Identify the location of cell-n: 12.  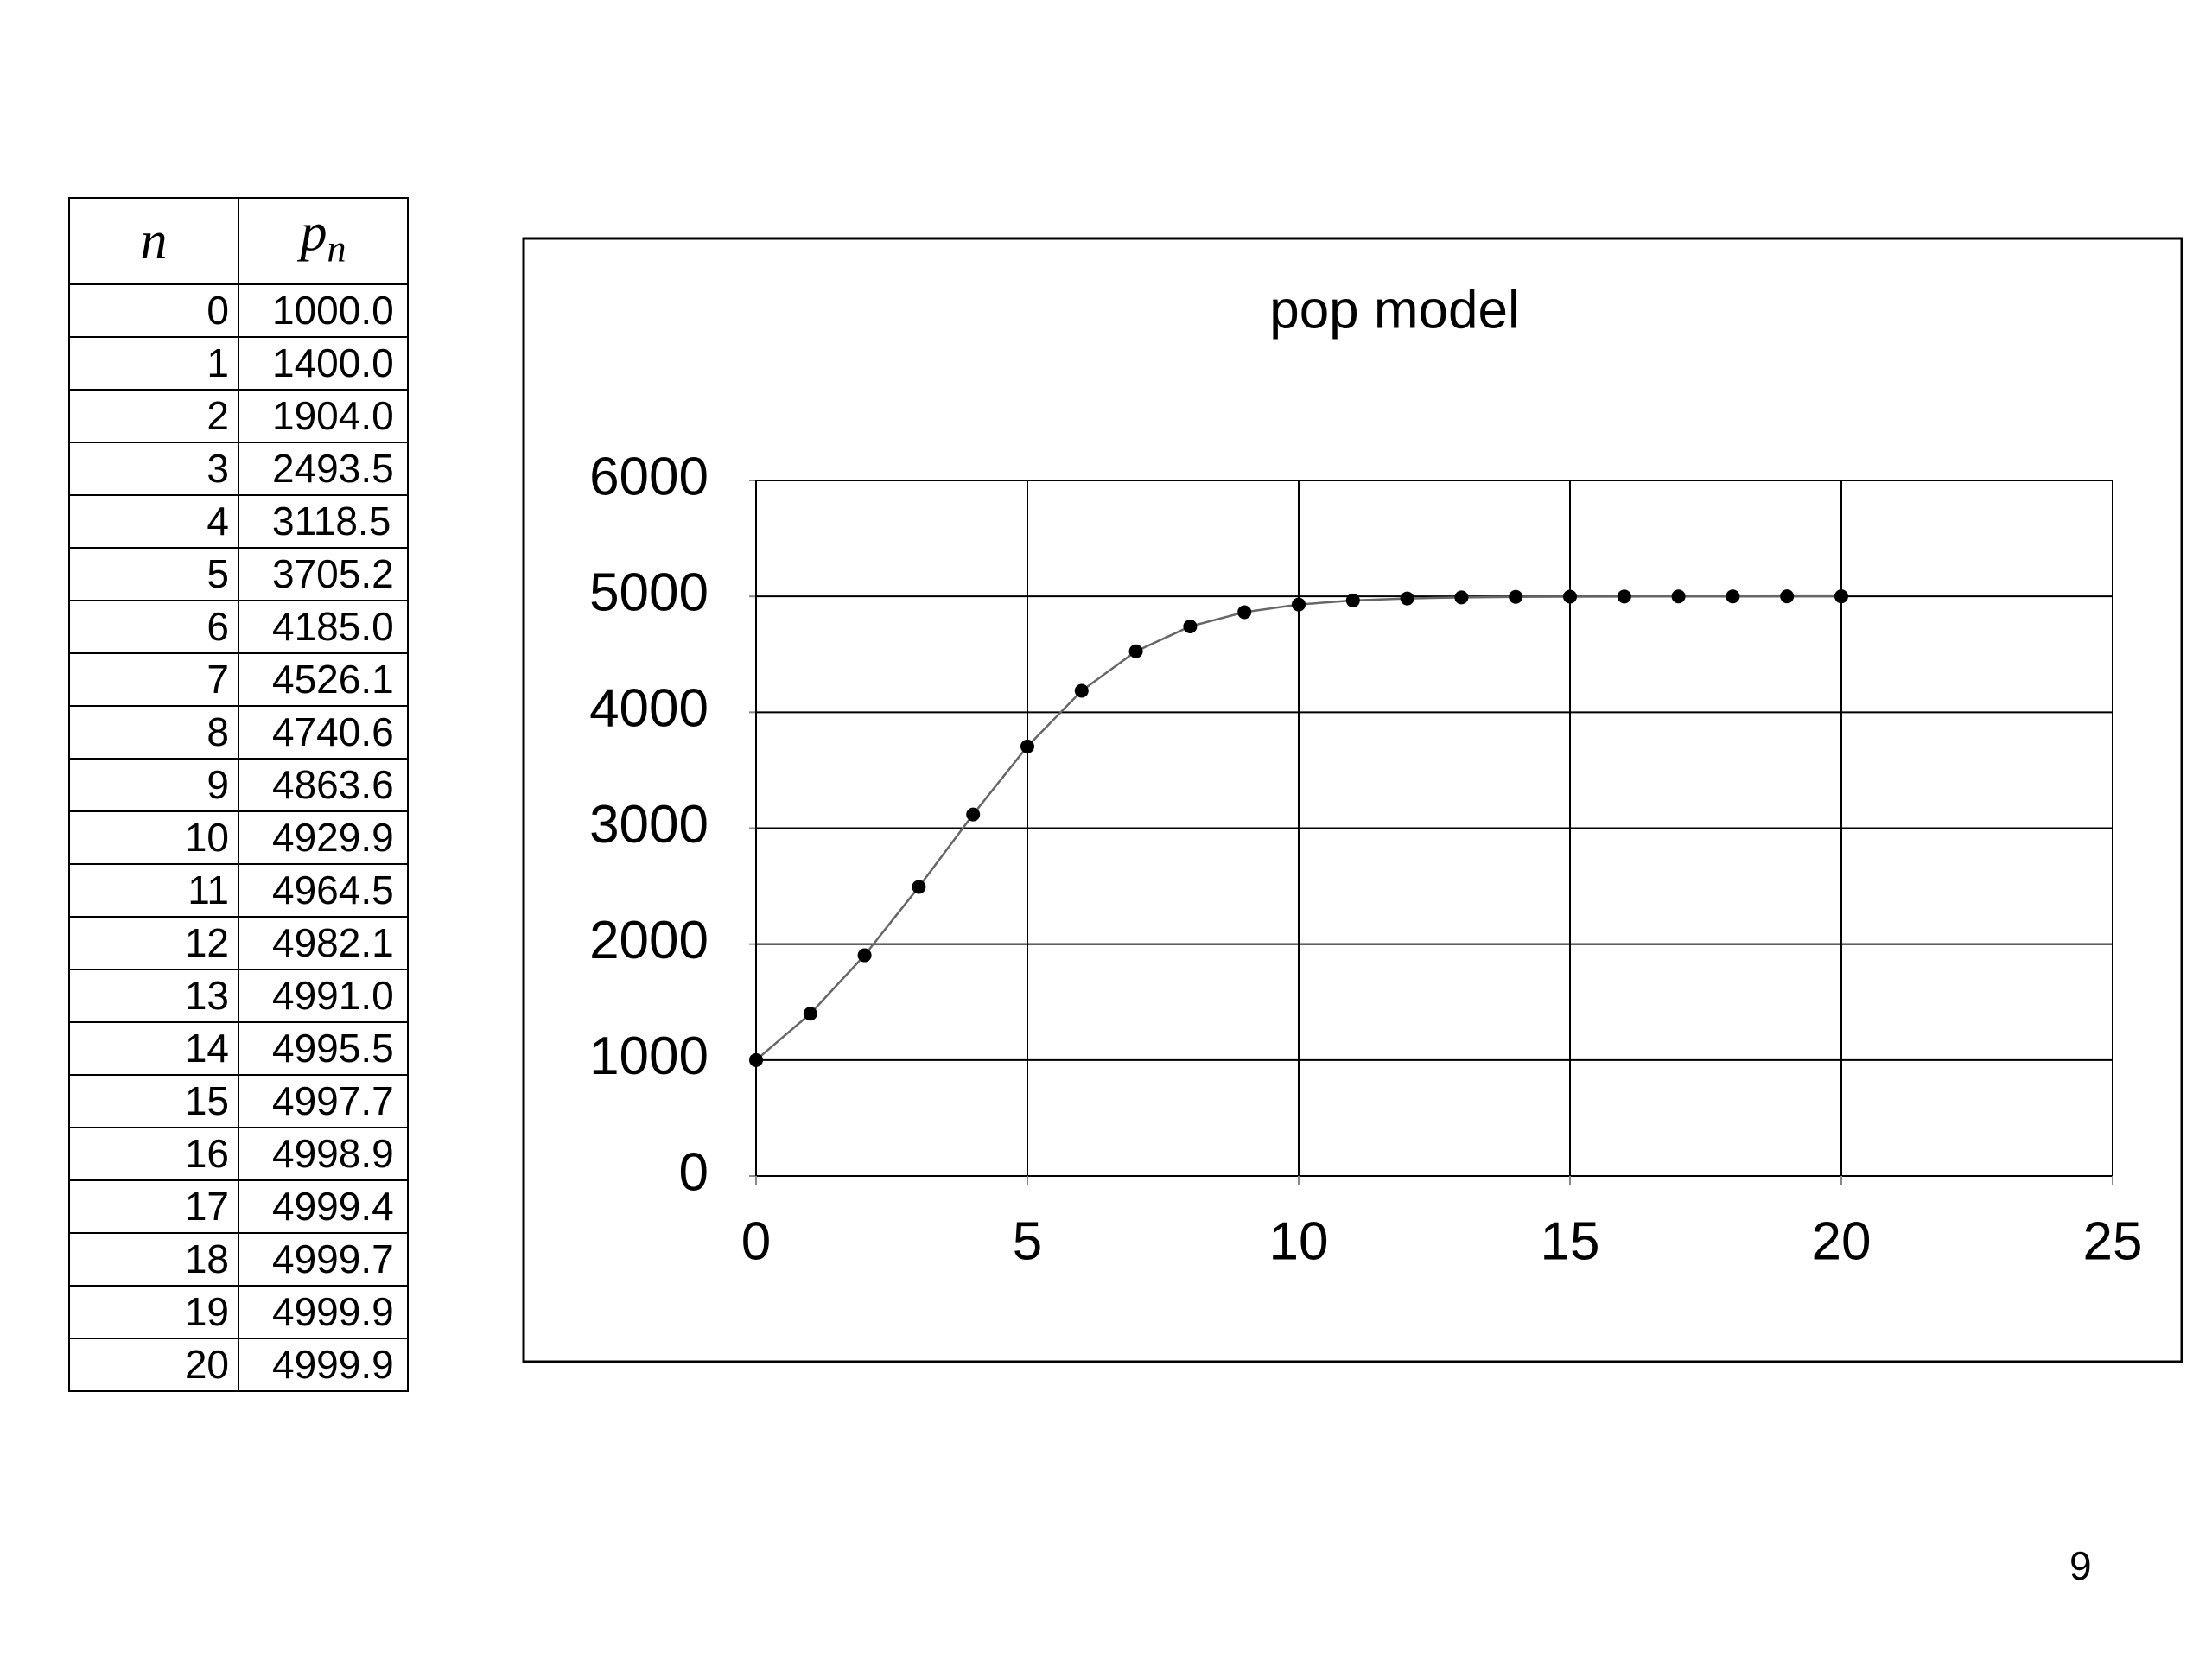
(153, 943).